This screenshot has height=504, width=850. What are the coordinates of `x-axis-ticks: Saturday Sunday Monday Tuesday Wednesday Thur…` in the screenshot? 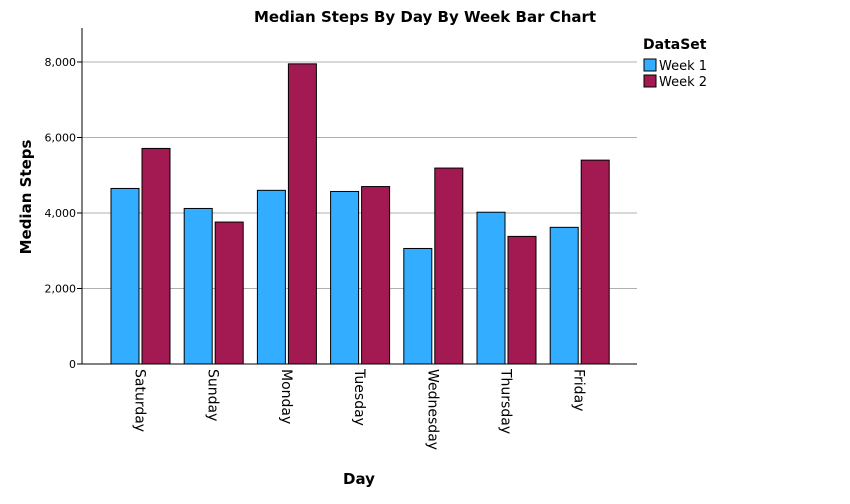 It's located at (359, 409).